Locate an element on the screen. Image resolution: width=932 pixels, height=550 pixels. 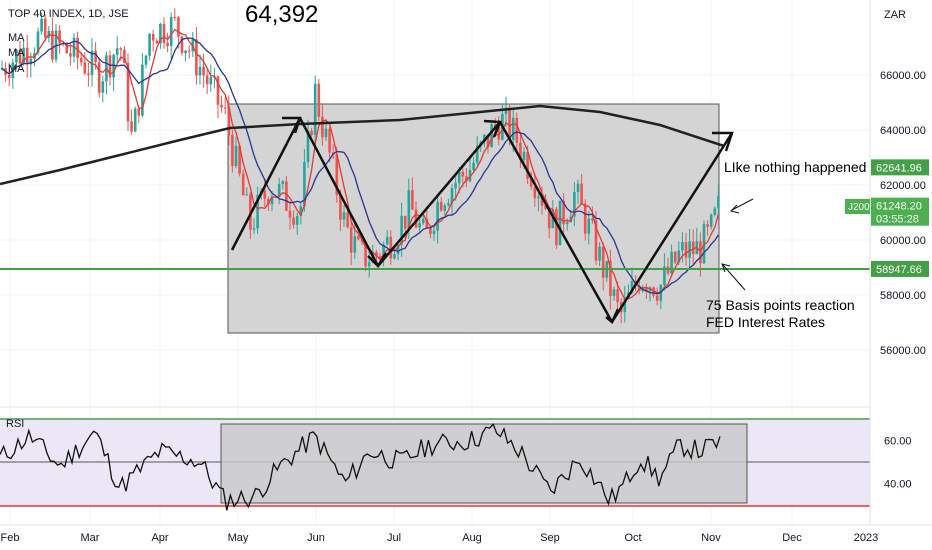
time-label: Dec is located at coordinates (792, 538).